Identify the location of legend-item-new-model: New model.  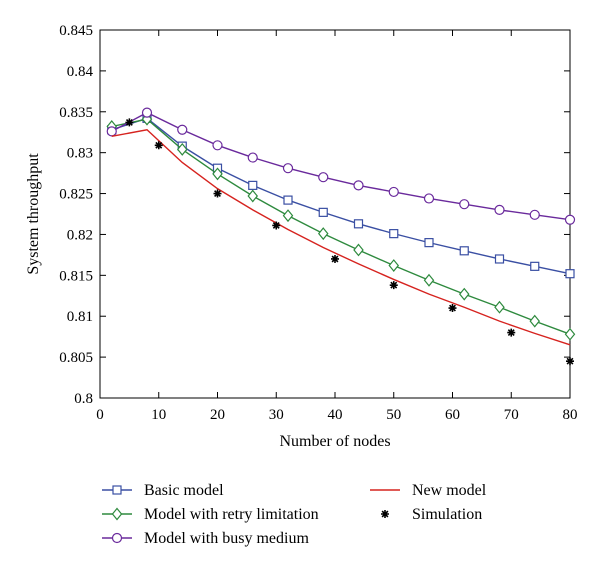
(428, 490).